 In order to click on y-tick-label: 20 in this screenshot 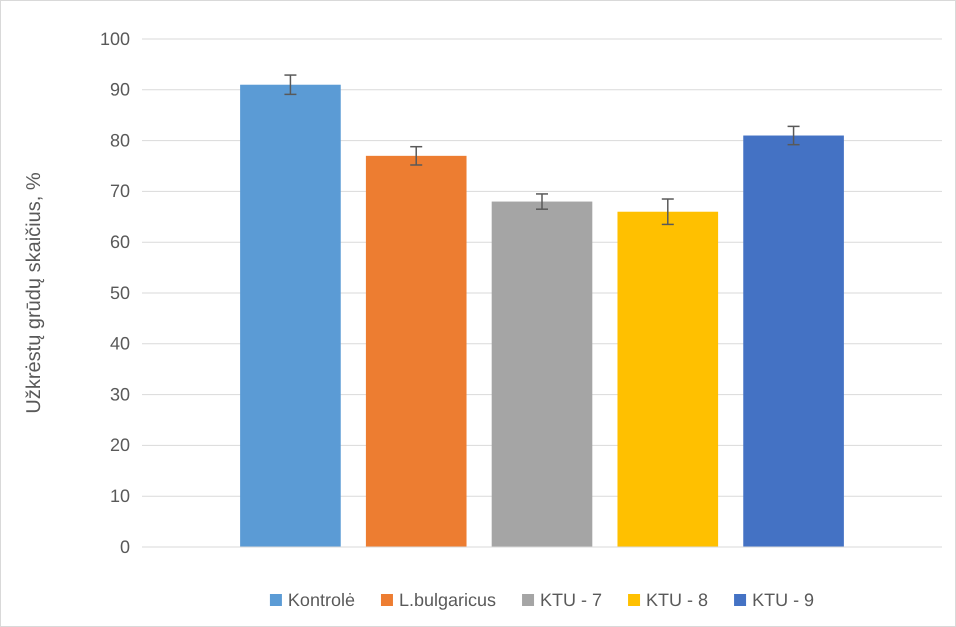, I will do `click(120, 445)`.